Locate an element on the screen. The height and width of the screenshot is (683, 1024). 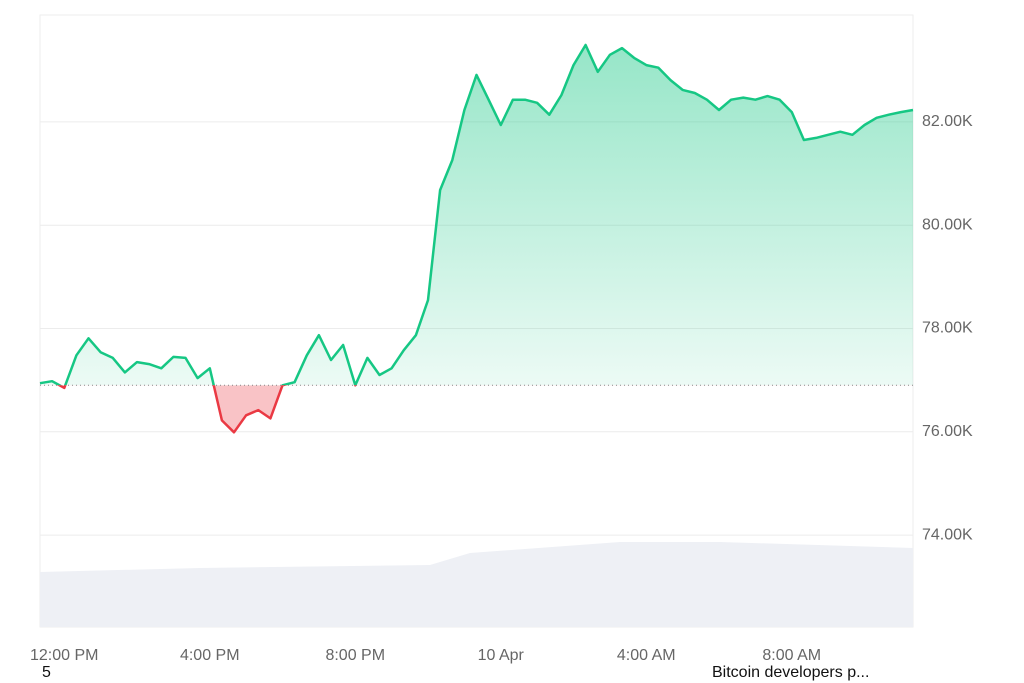
x-tick-label: 10 Apr is located at coordinates (501, 655).